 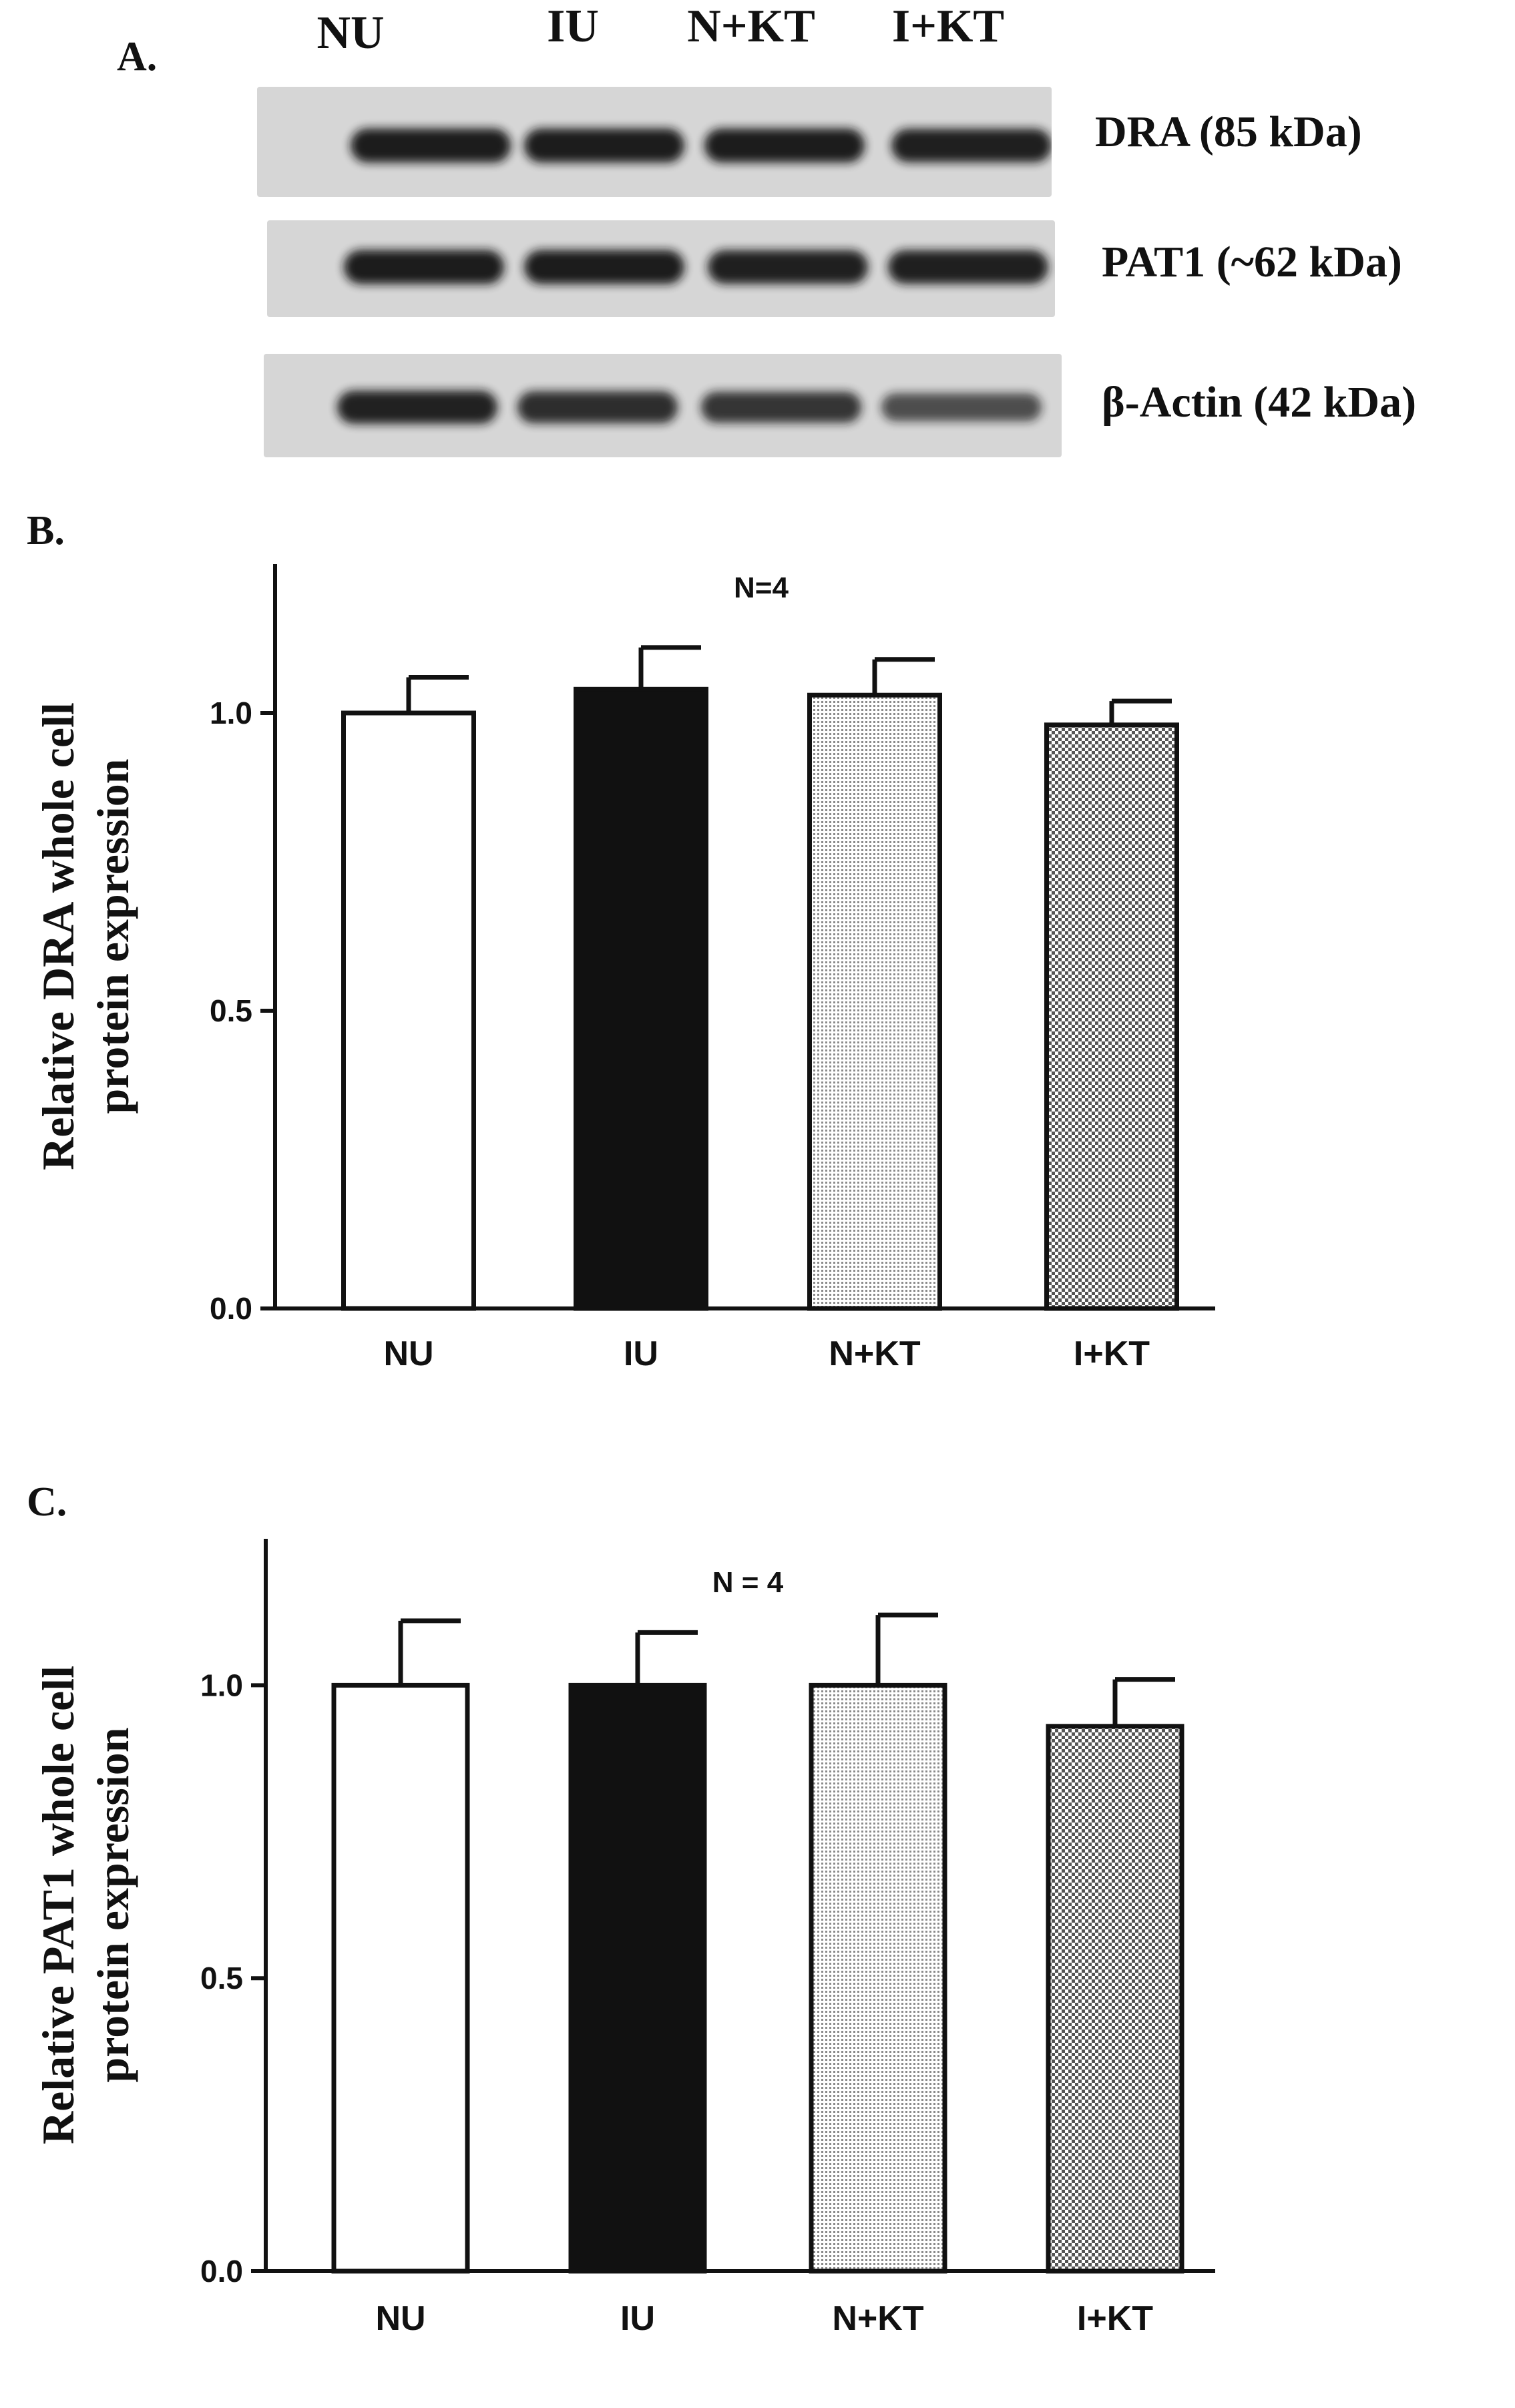 What do you see at coordinates (748, 1582) in the screenshot?
I see `chart-title: N = 4` at bounding box center [748, 1582].